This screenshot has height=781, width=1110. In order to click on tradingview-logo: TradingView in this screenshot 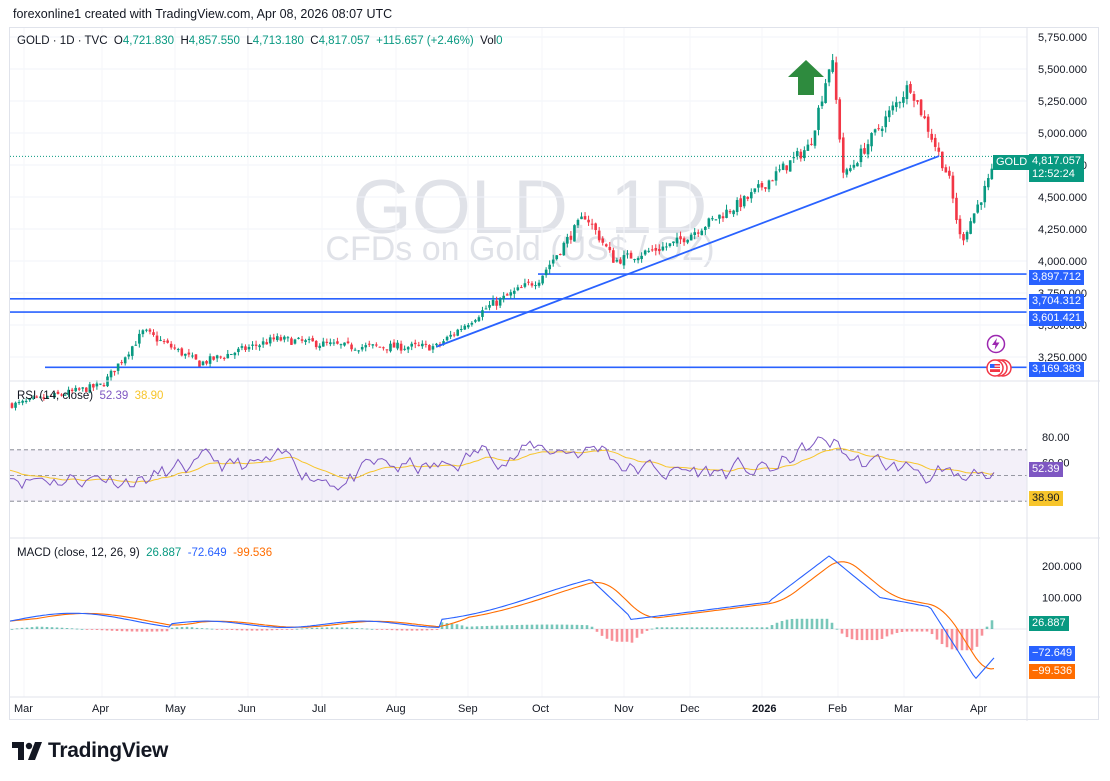, I will do `click(90, 751)`.